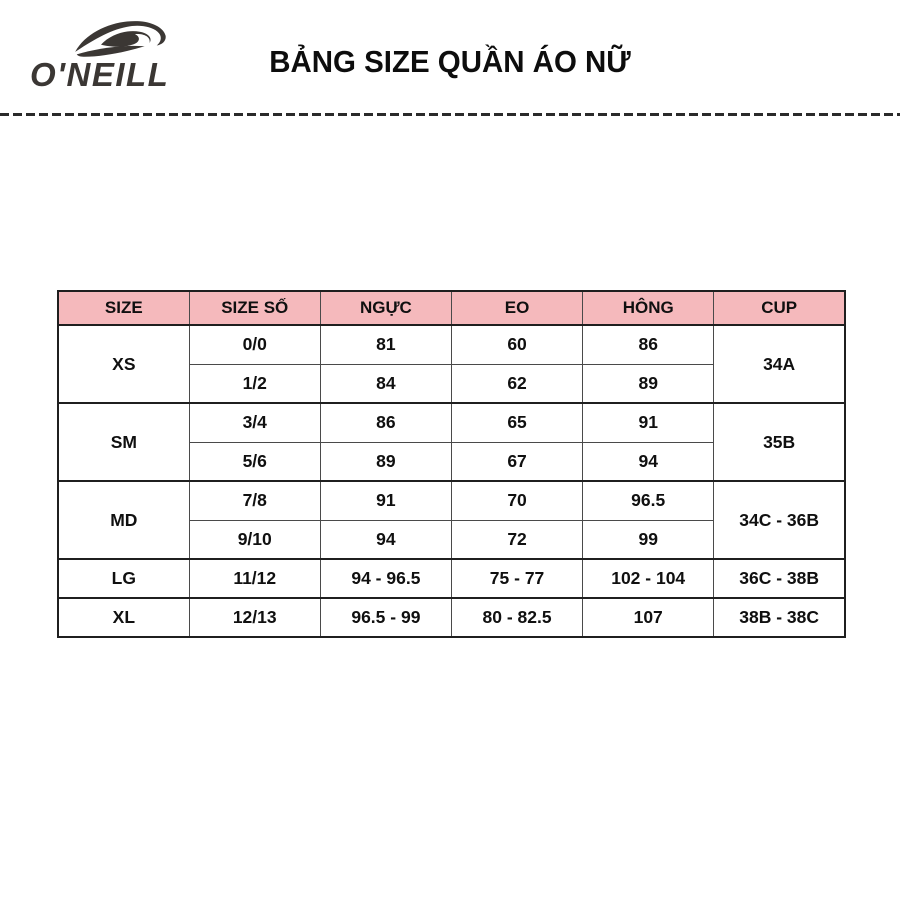 This screenshot has height=900, width=900. Describe the element at coordinates (517, 617) in the screenshot. I see `eo-cell: 80 - 82.5` at that location.